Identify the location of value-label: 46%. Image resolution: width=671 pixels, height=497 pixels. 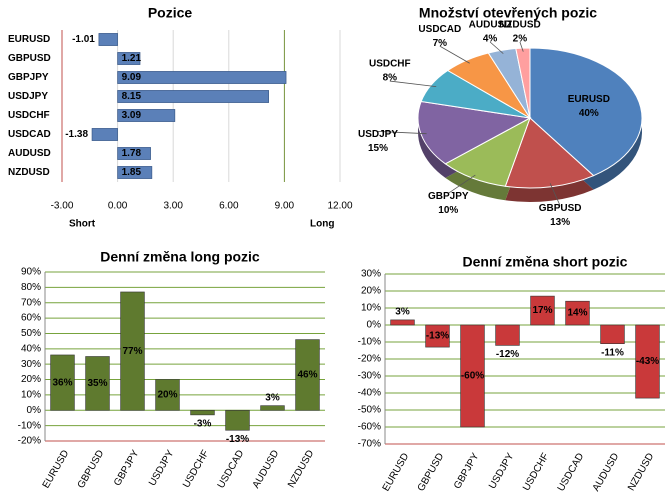
(307, 375).